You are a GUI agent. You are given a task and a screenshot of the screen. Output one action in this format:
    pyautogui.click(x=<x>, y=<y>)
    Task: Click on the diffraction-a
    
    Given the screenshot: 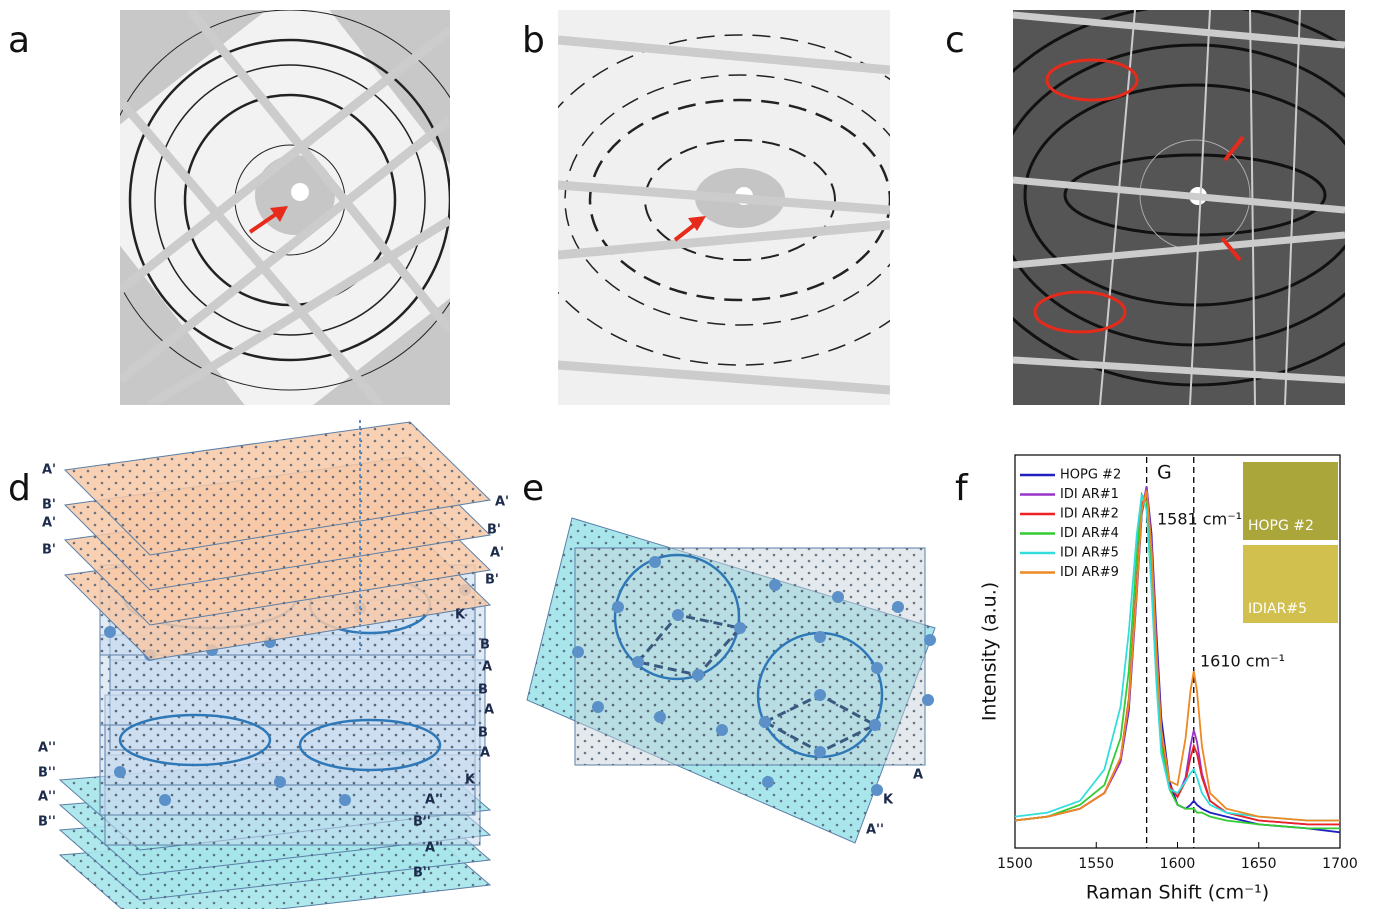 What is the action you would take?
    pyautogui.click(x=285, y=207)
    